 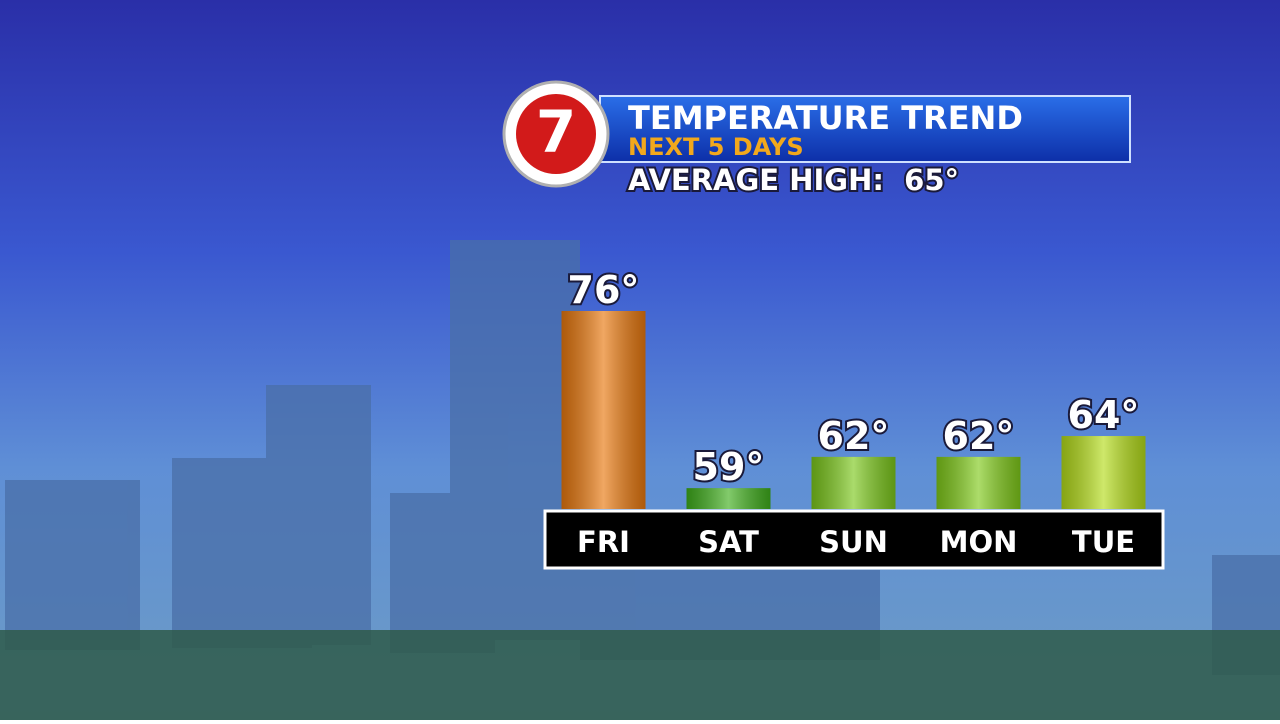 I want to click on x-tick-label: TUE, so click(x=1103, y=542).